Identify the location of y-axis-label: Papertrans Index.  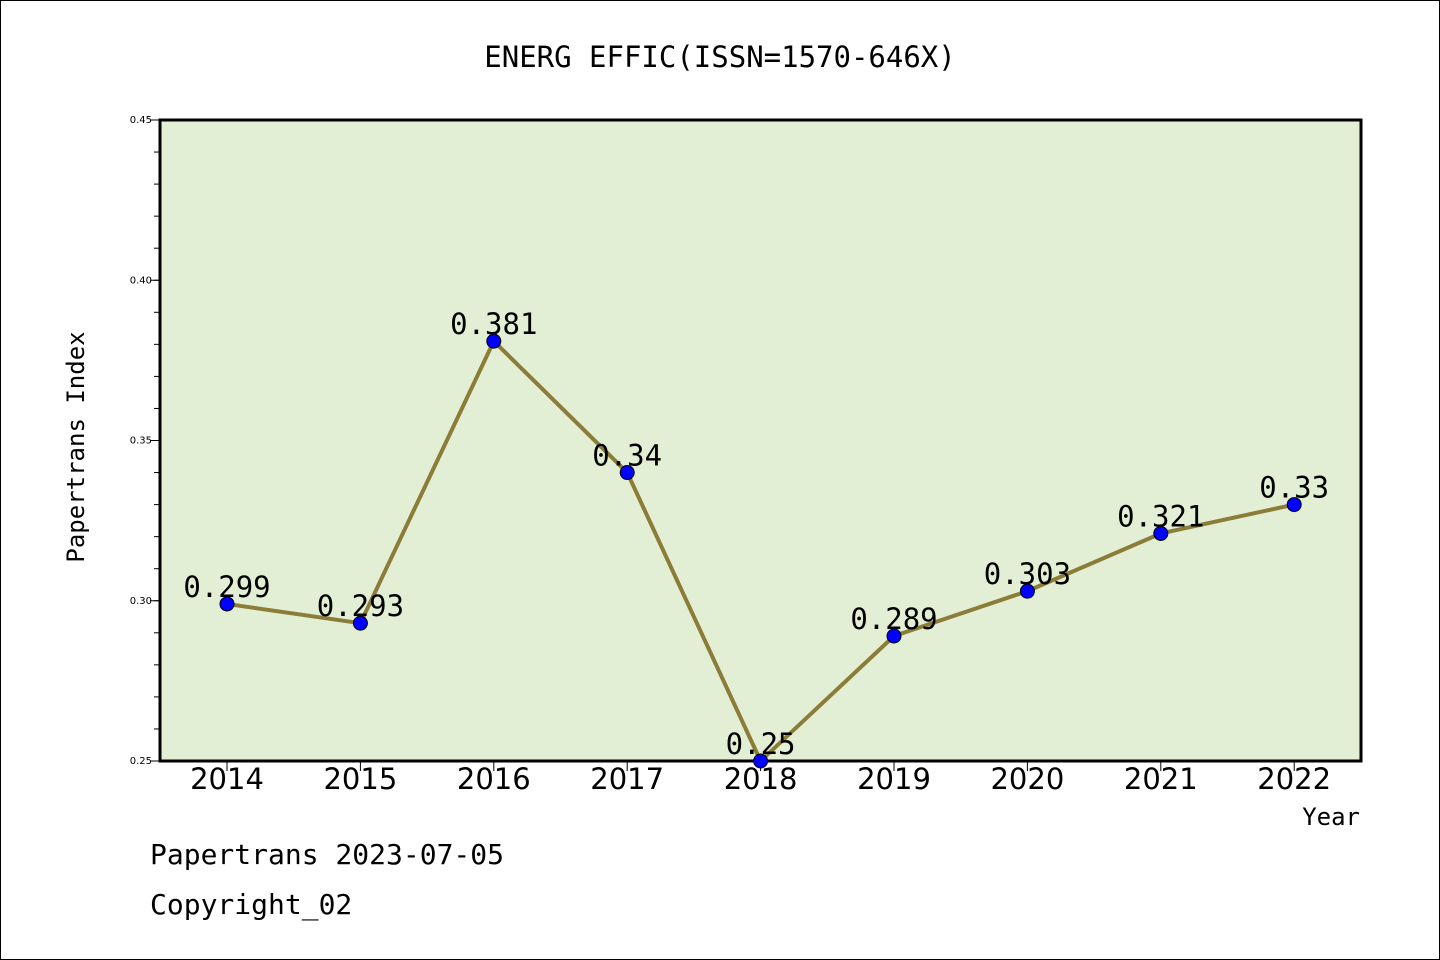
(76, 446).